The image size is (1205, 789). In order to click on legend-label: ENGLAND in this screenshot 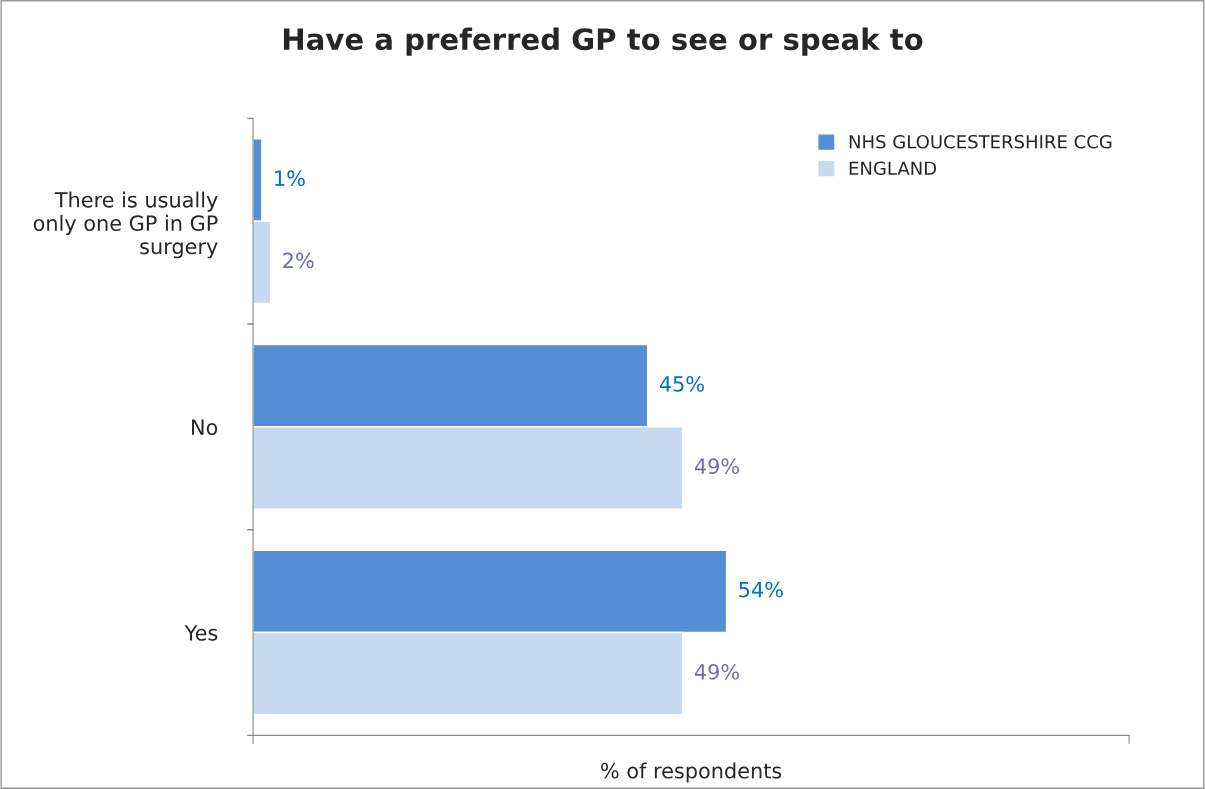, I will do `click(893, 168)`.